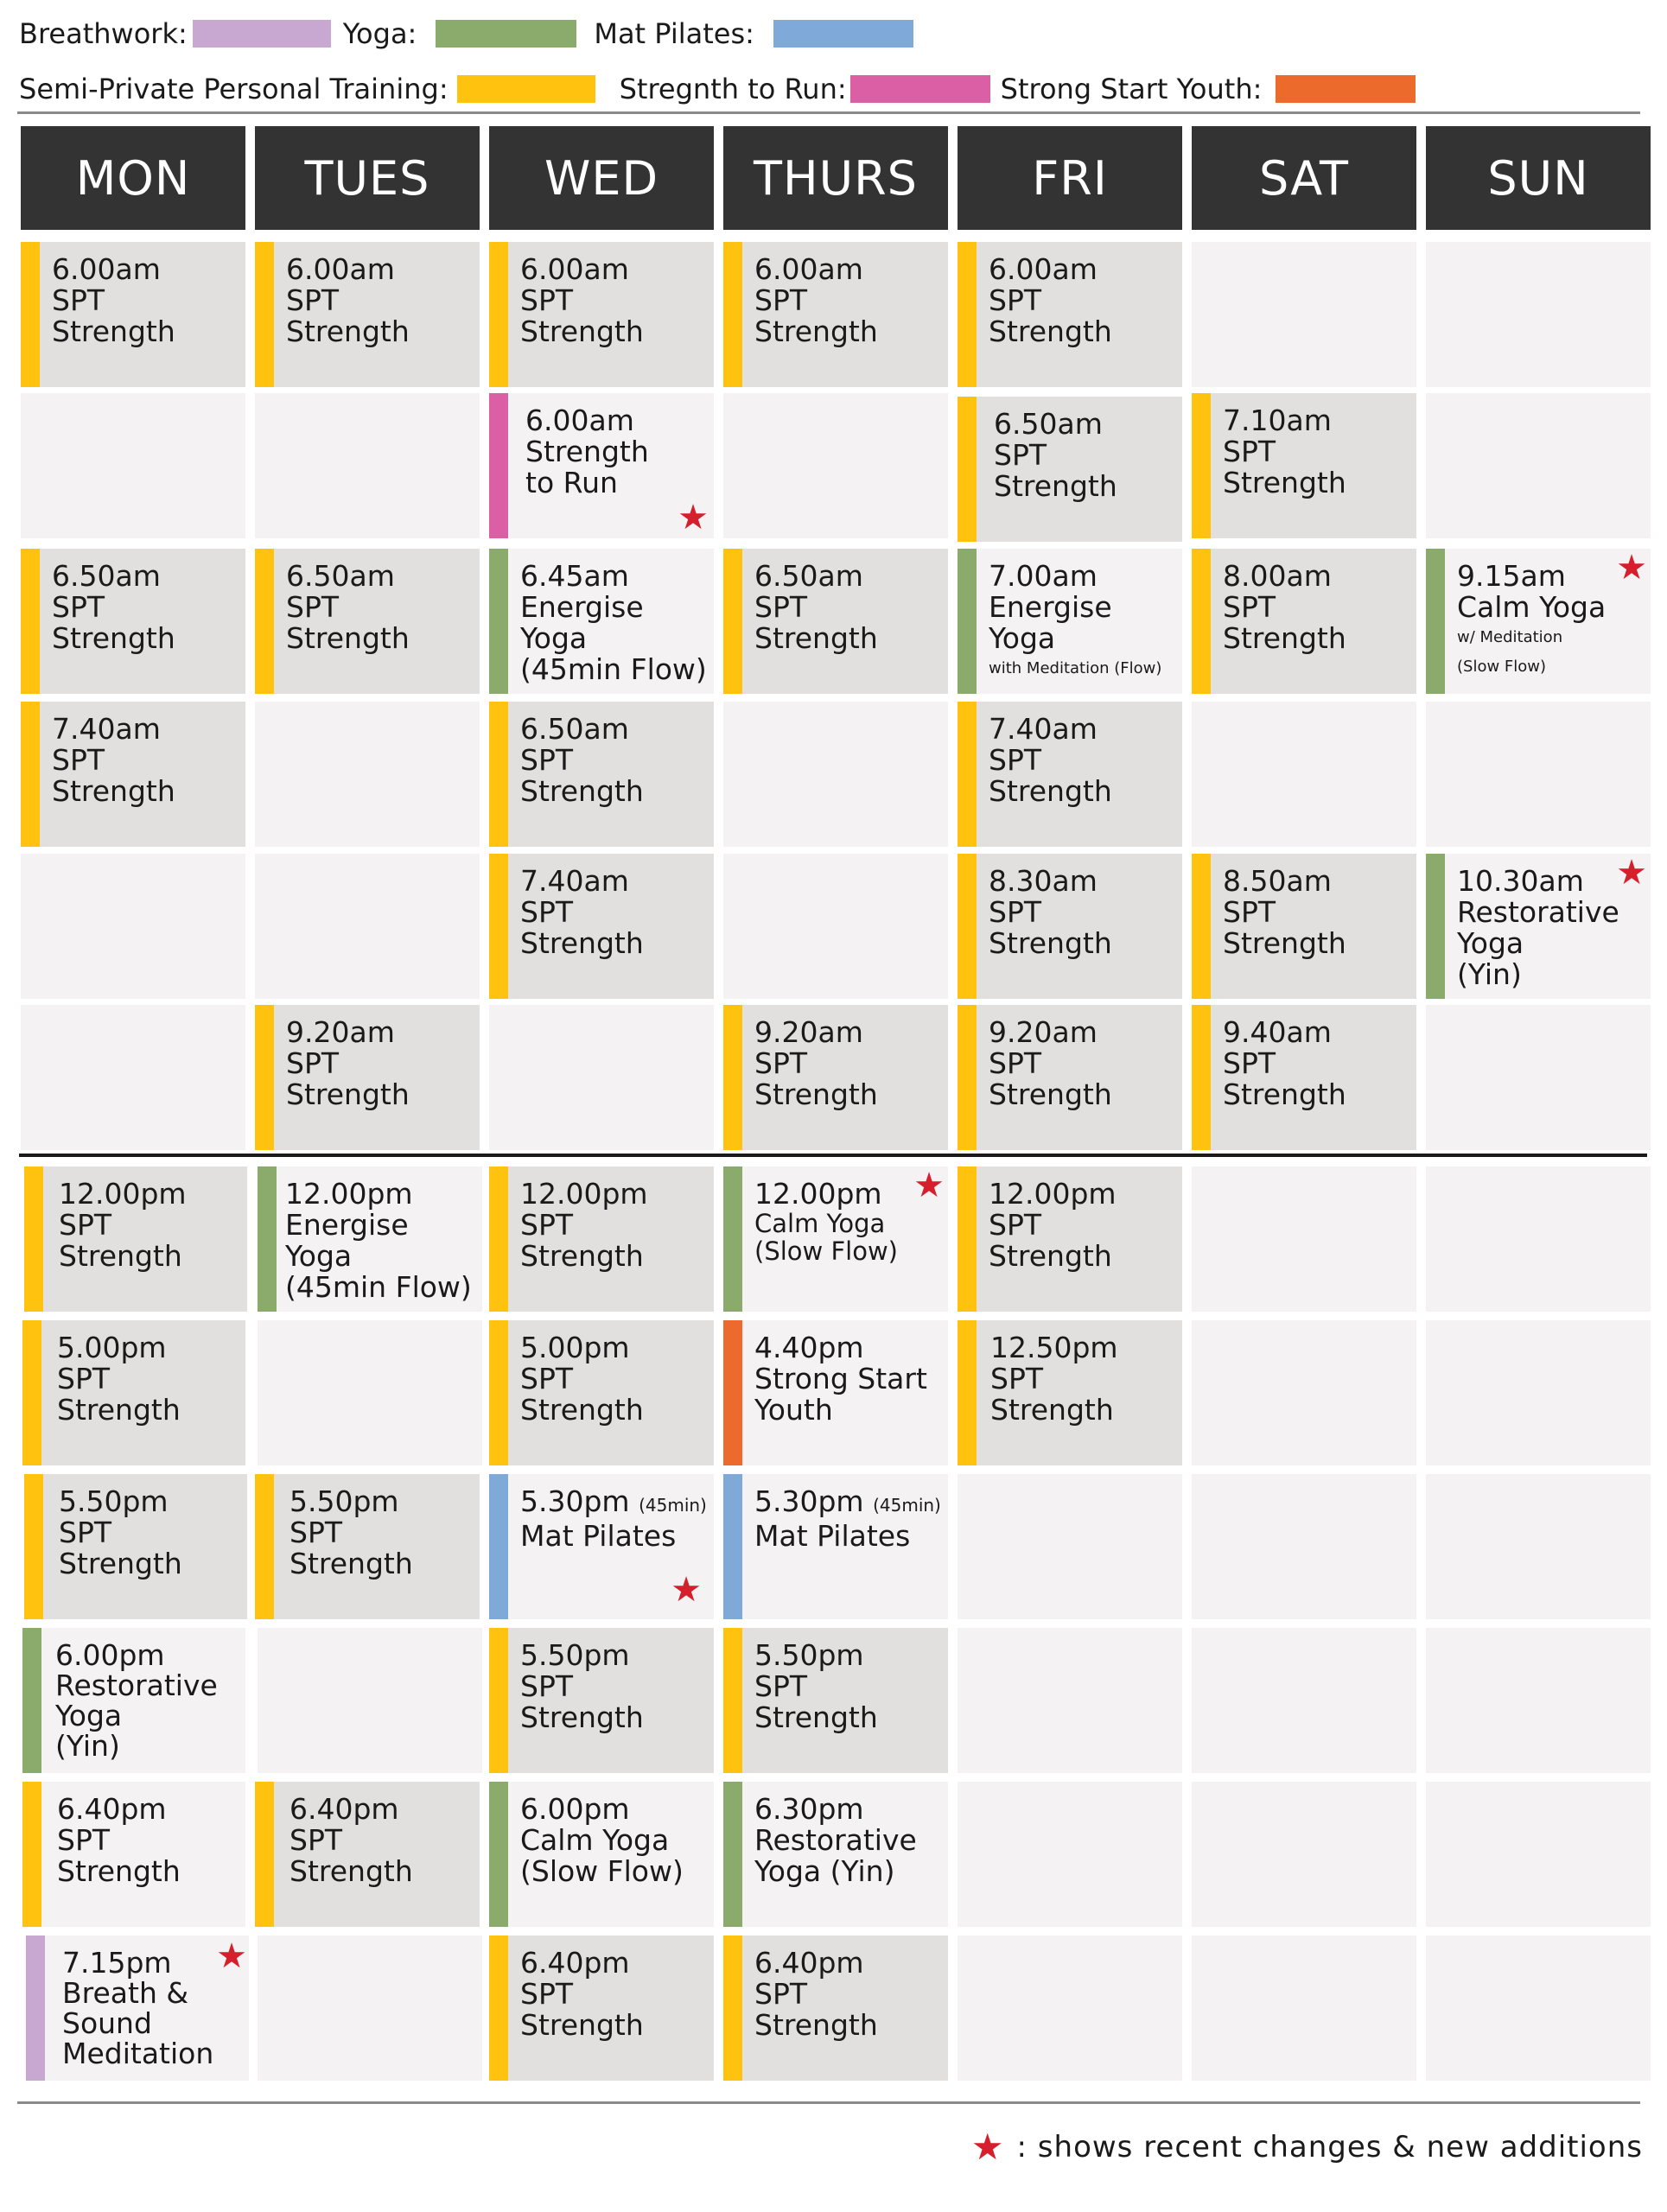 This screenshot has height=2212, width=1667. What do you see at coordinates (847, 1379) in the screenshot?
I see `class-text: 4.40pm Strong Start Youth` at bounding box center [847, 1379].